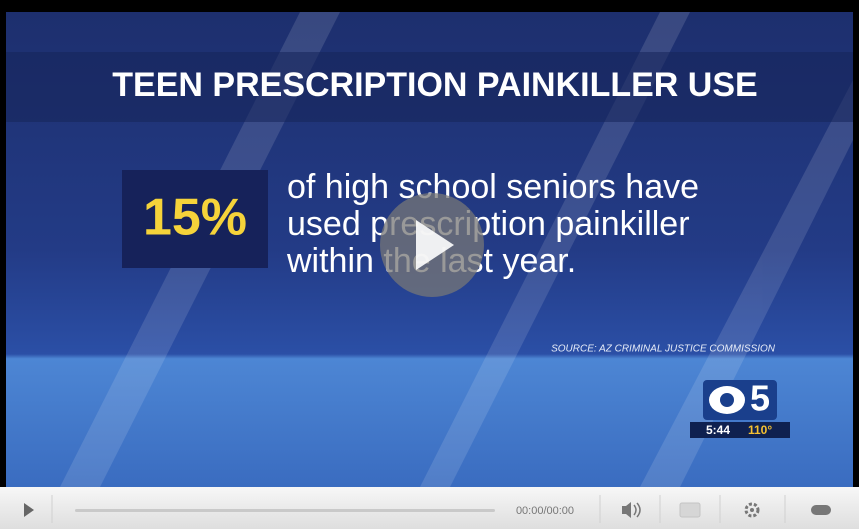 The height and width of the screenshot is (529, 859). What do you see at coordinates (432, 245) in the screenshot?
I see `play-button` at bounding box center [432, 245].